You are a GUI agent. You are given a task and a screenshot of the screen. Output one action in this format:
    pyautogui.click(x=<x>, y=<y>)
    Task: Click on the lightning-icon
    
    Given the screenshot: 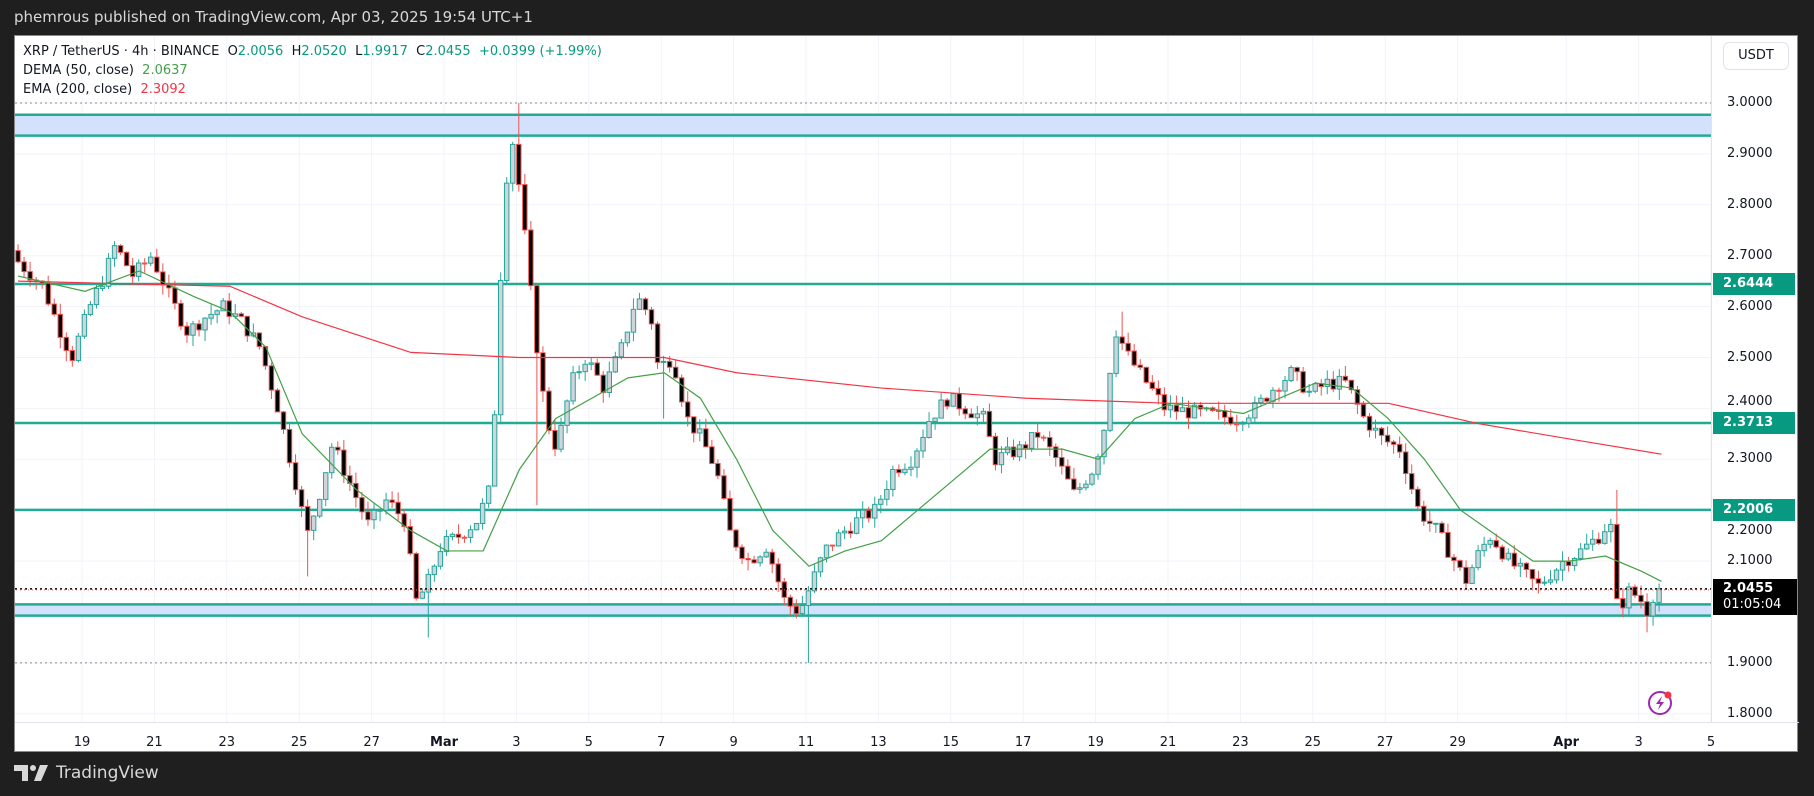 What is the action you would take?
    pyautogui.click(x=1660, y=703)
    